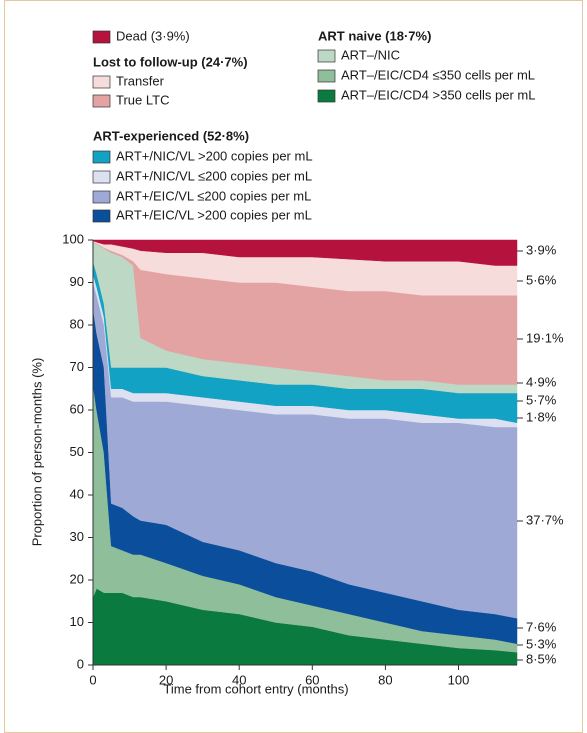 Image resolution: width=587 pixels, height=733 pixels. I want to click on legend-label: ART–/EIC/CD4 ≤350 cells per mL, so click(438, 74).